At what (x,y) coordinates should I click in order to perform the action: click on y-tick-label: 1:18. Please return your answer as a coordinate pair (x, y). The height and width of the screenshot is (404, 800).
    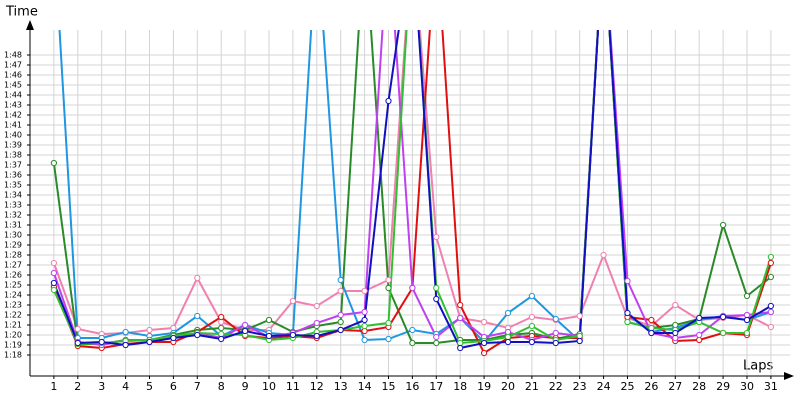
    Looking at the image, I should click on (13, 355).